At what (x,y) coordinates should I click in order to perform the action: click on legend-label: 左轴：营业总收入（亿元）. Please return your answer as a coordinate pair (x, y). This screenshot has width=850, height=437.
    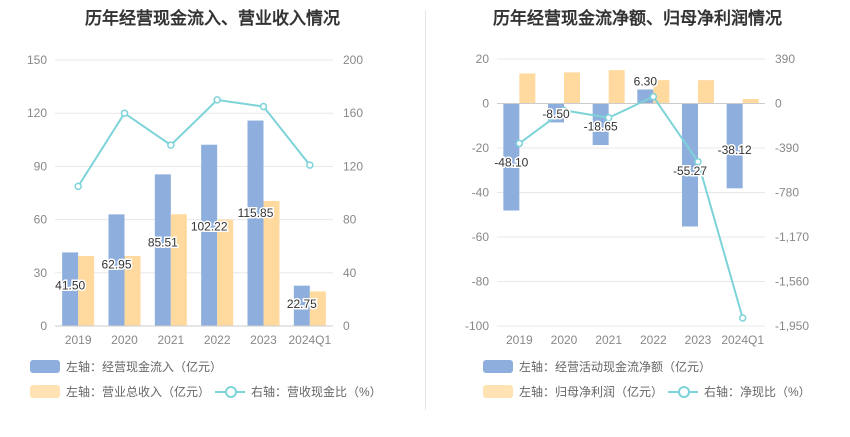
    Looking at the image, I should click on (138, 392).